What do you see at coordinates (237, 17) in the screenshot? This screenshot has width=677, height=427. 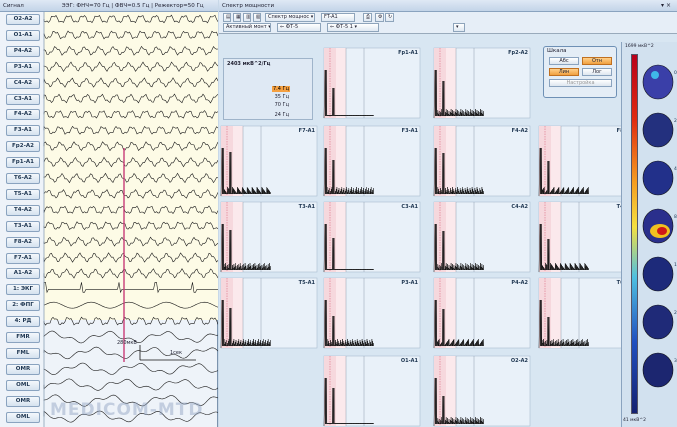 I see `chart-icon: ▦` at bounding box center [237, 17].